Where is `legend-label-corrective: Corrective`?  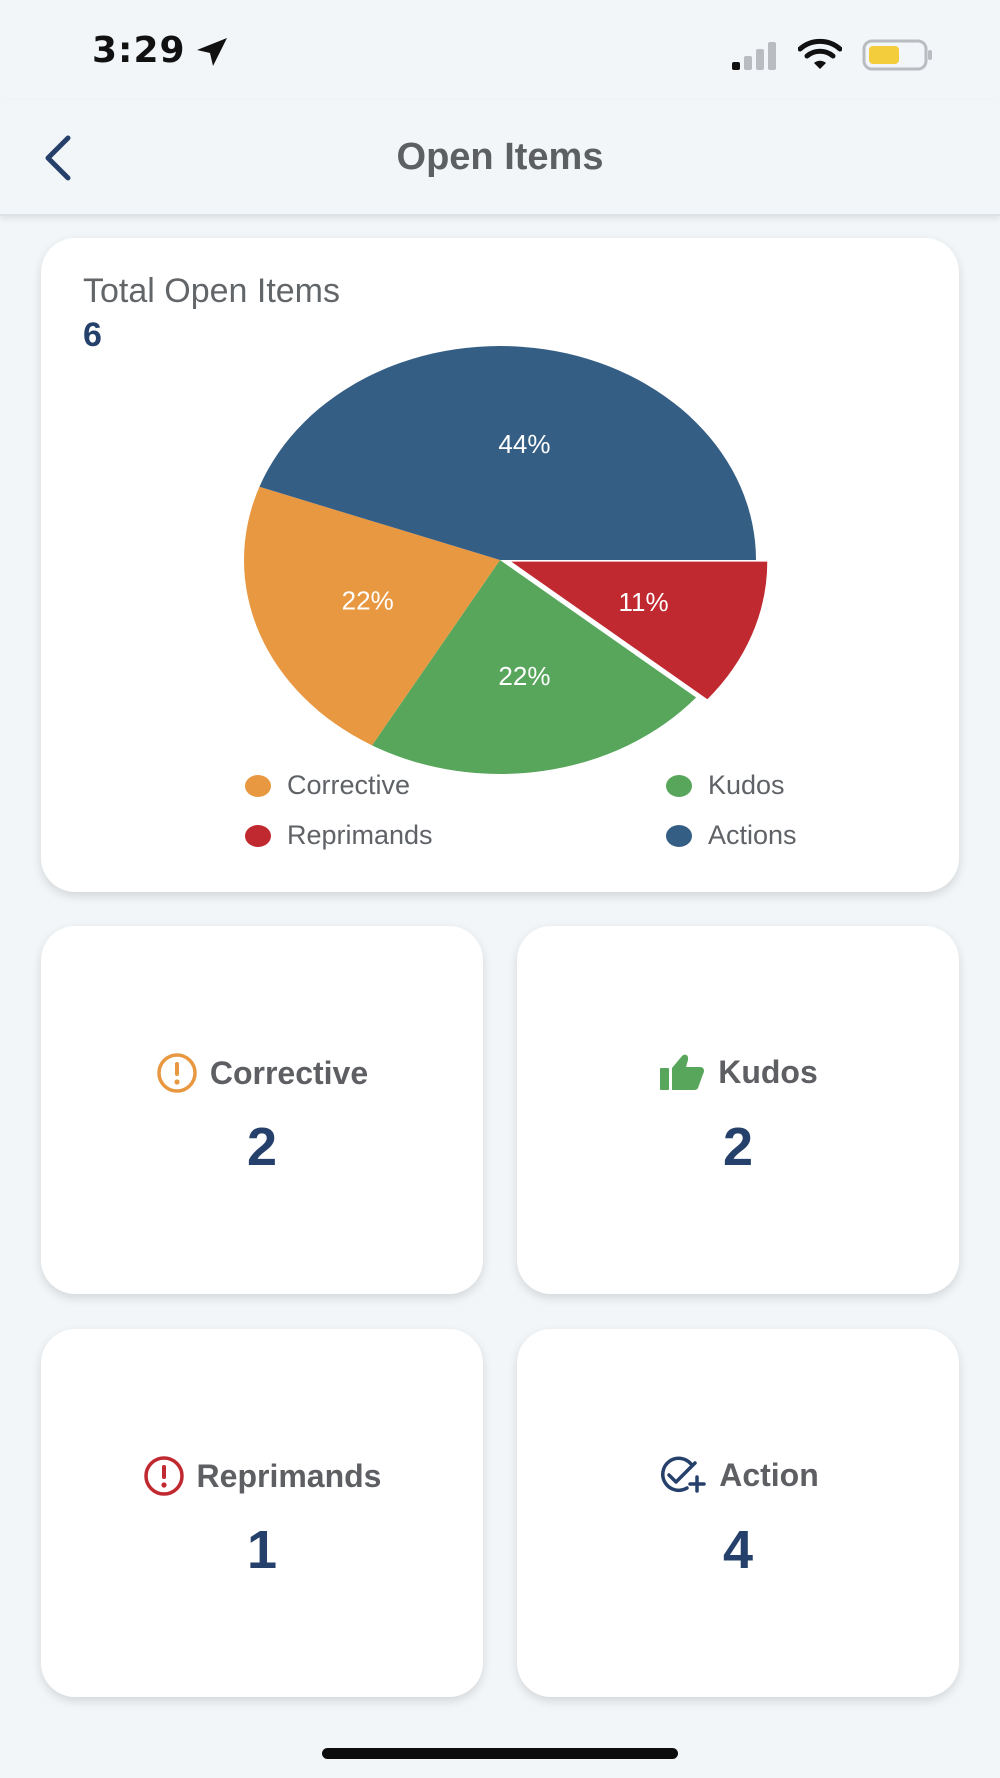 legend-label-corrective: Corrective is located at coordinates (349, 785).